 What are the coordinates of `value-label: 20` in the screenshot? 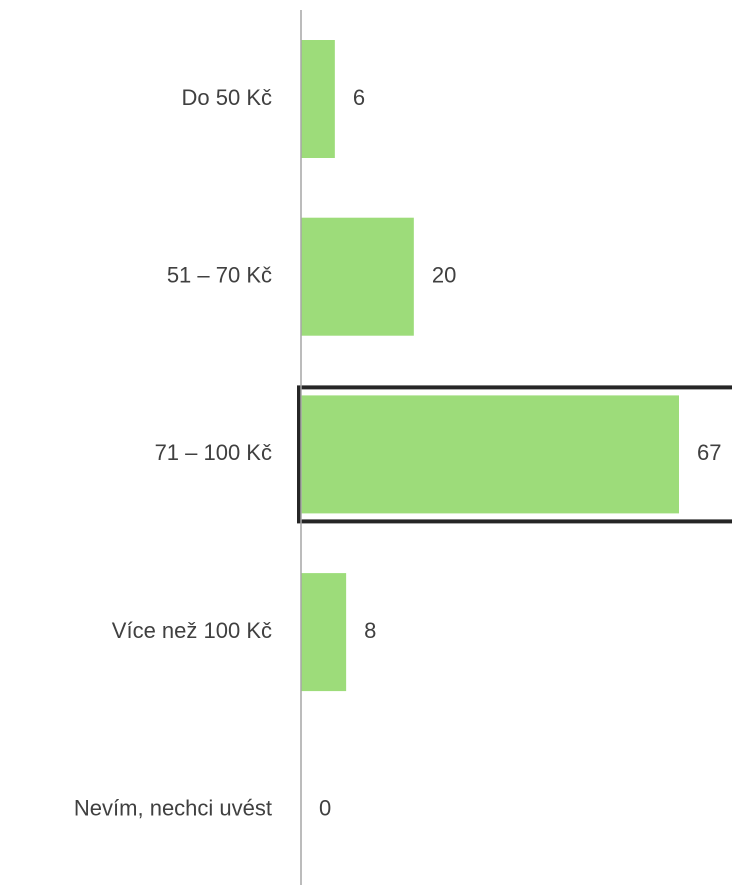 It's located at (444, 275).